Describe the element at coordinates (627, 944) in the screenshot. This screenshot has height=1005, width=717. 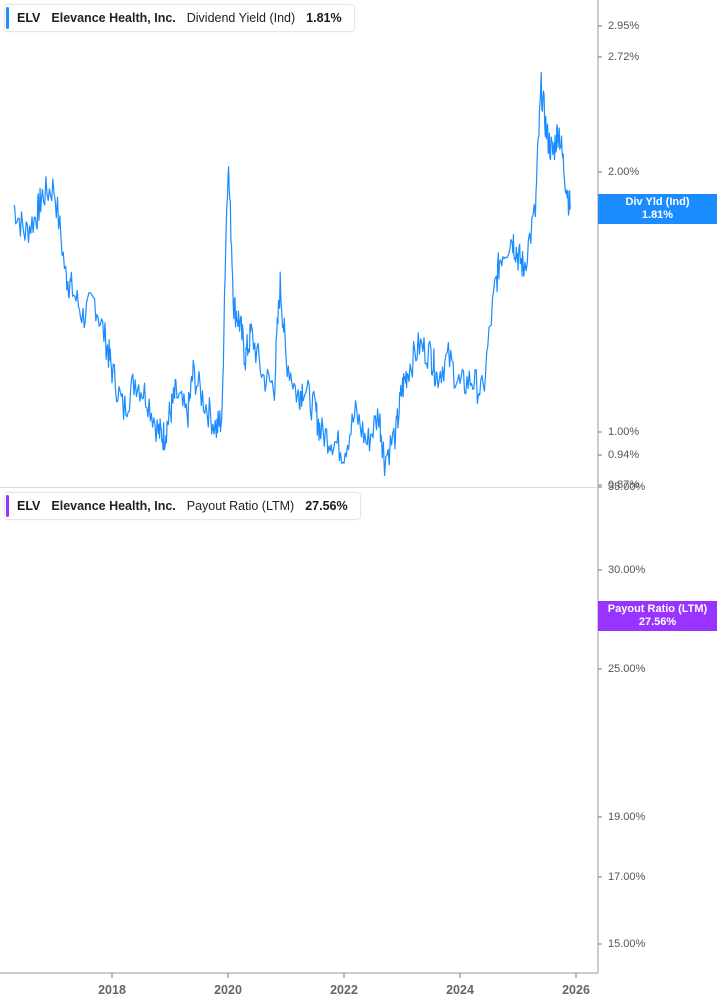
I see `y-axis-tick-label: 15.00%` at that location.